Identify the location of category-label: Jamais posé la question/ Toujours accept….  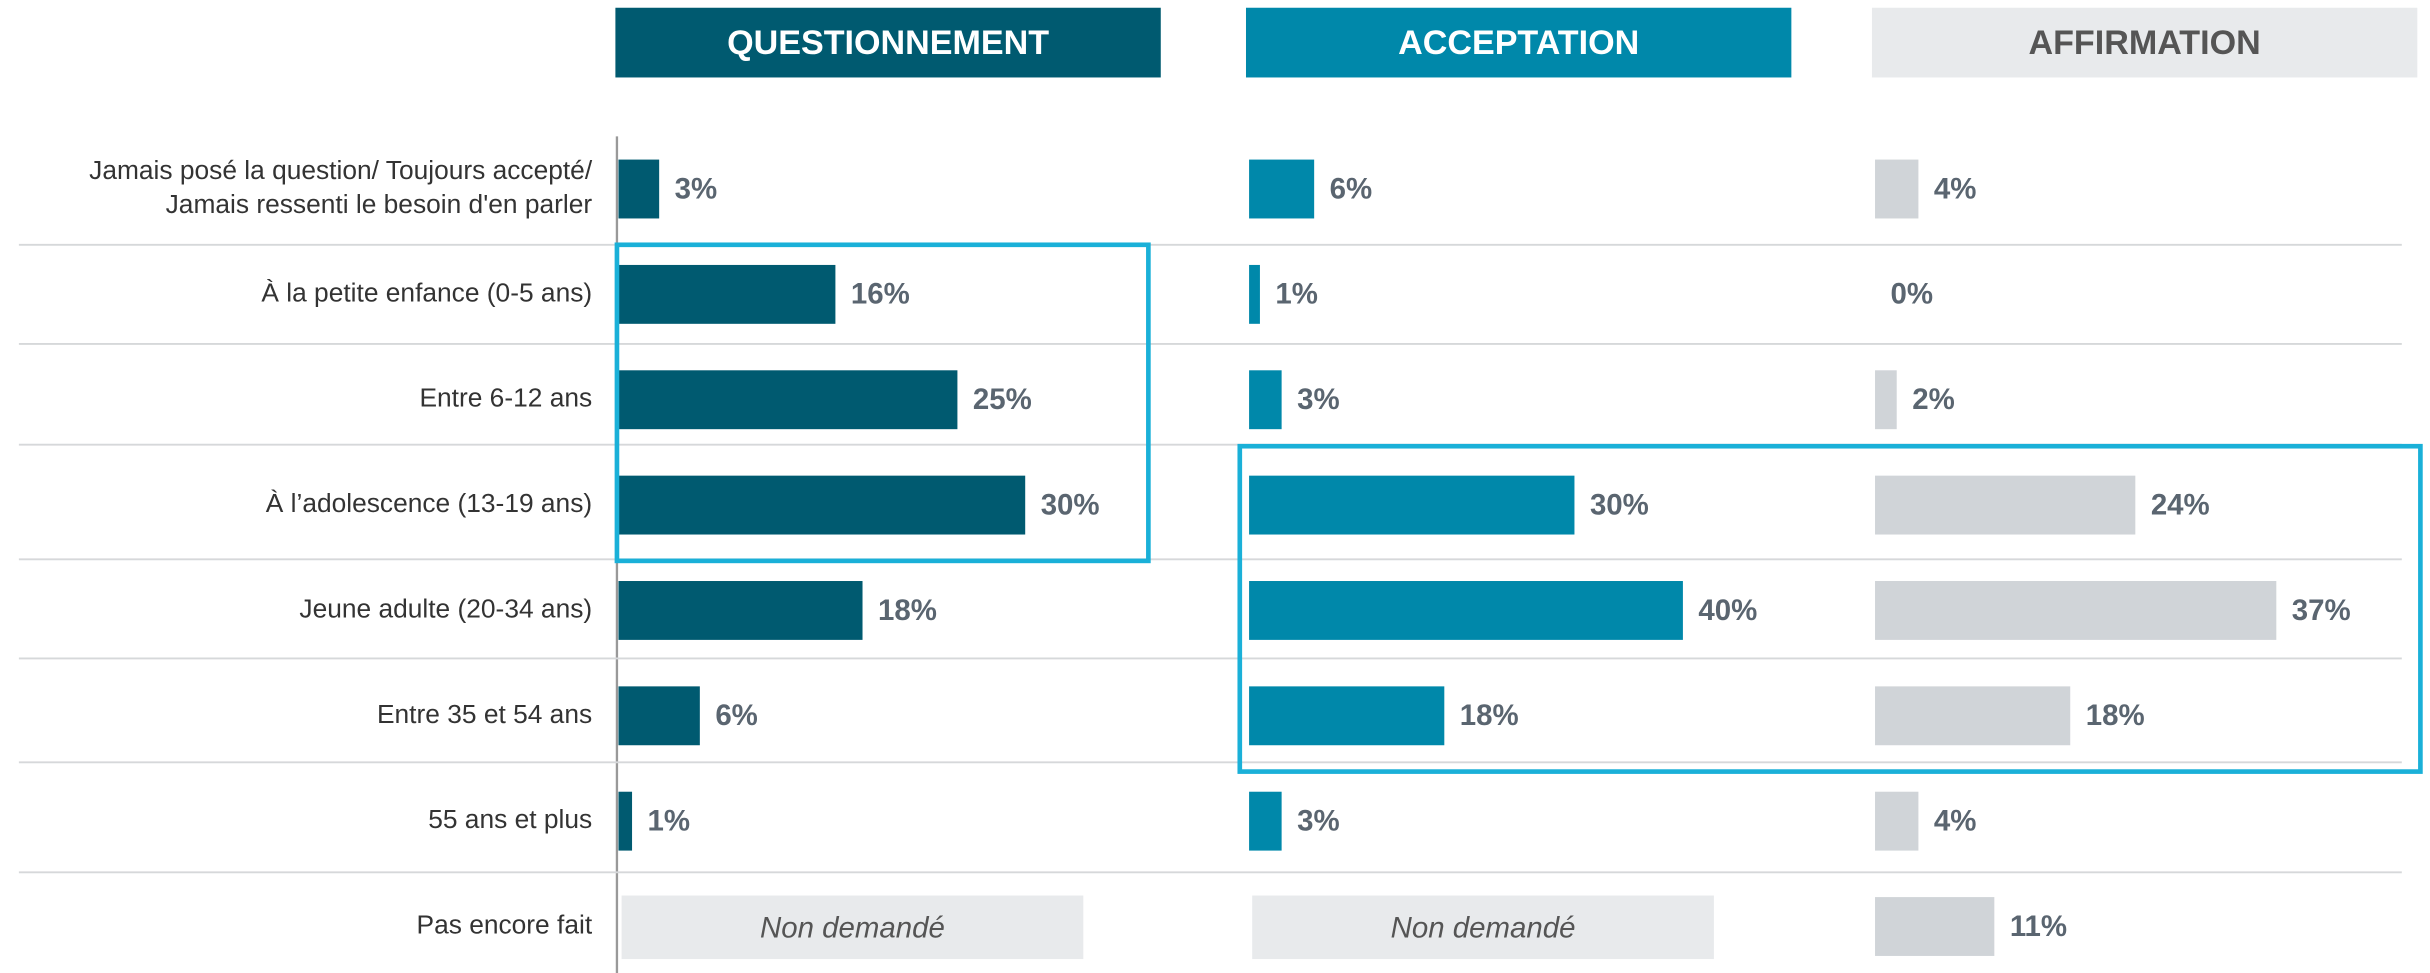
(341, 187).